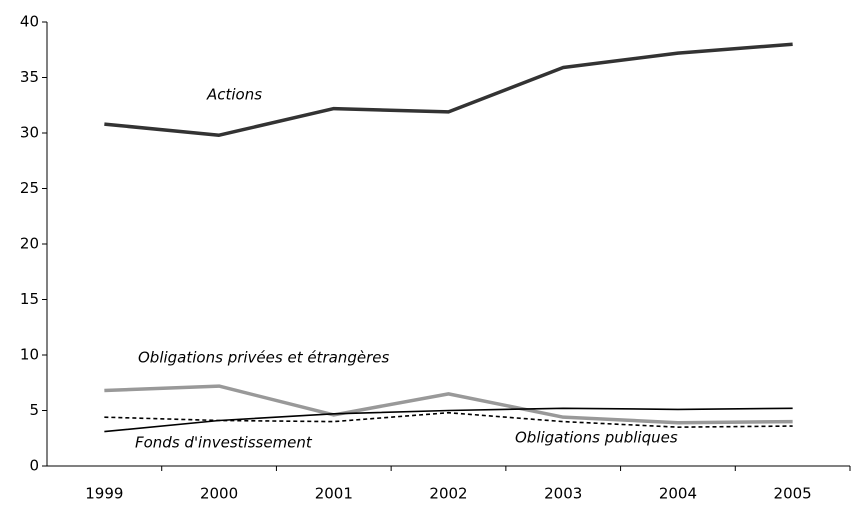 The image size is (852, 507). What do you see at coordinates (29, 244) in the screenshot?
I see `y-tick-label: 20` at bounding box center [29, 244].